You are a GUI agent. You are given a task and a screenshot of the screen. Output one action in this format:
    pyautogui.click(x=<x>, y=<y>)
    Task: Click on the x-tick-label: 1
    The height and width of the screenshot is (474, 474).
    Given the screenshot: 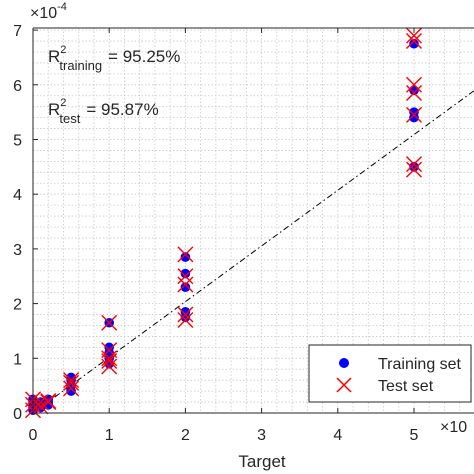 What is the action you would take?
    pyautogui.click(x=109, y=435)
    